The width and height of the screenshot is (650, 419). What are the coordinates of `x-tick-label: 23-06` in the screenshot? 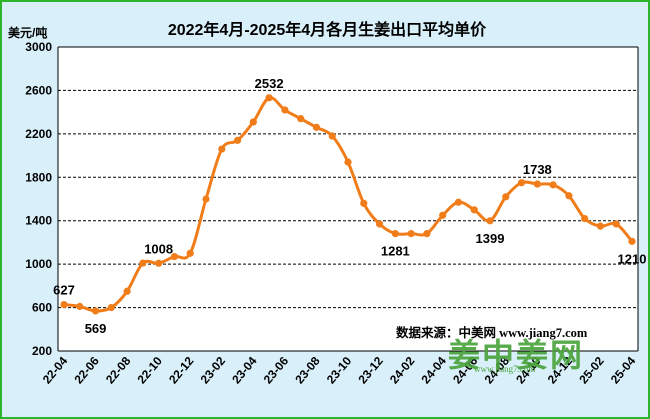 It's located at (276, 370).